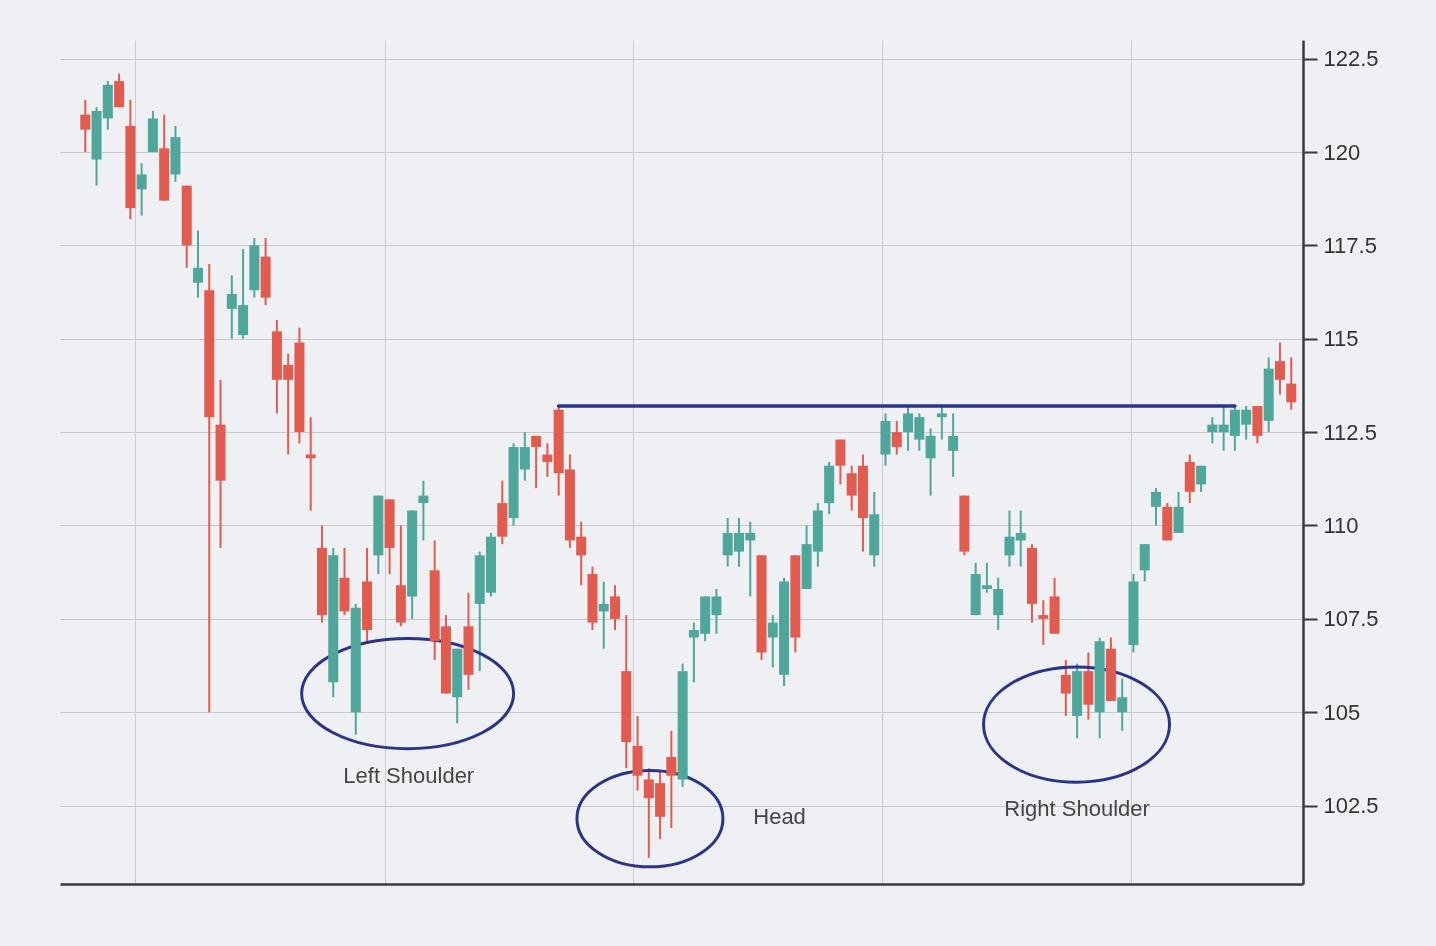 This screenshot has height=946, width=1436. What do you see at coordinates (779, 816) in the screenshot?
I see `annotation: Head` at bounding box center [779, 816].